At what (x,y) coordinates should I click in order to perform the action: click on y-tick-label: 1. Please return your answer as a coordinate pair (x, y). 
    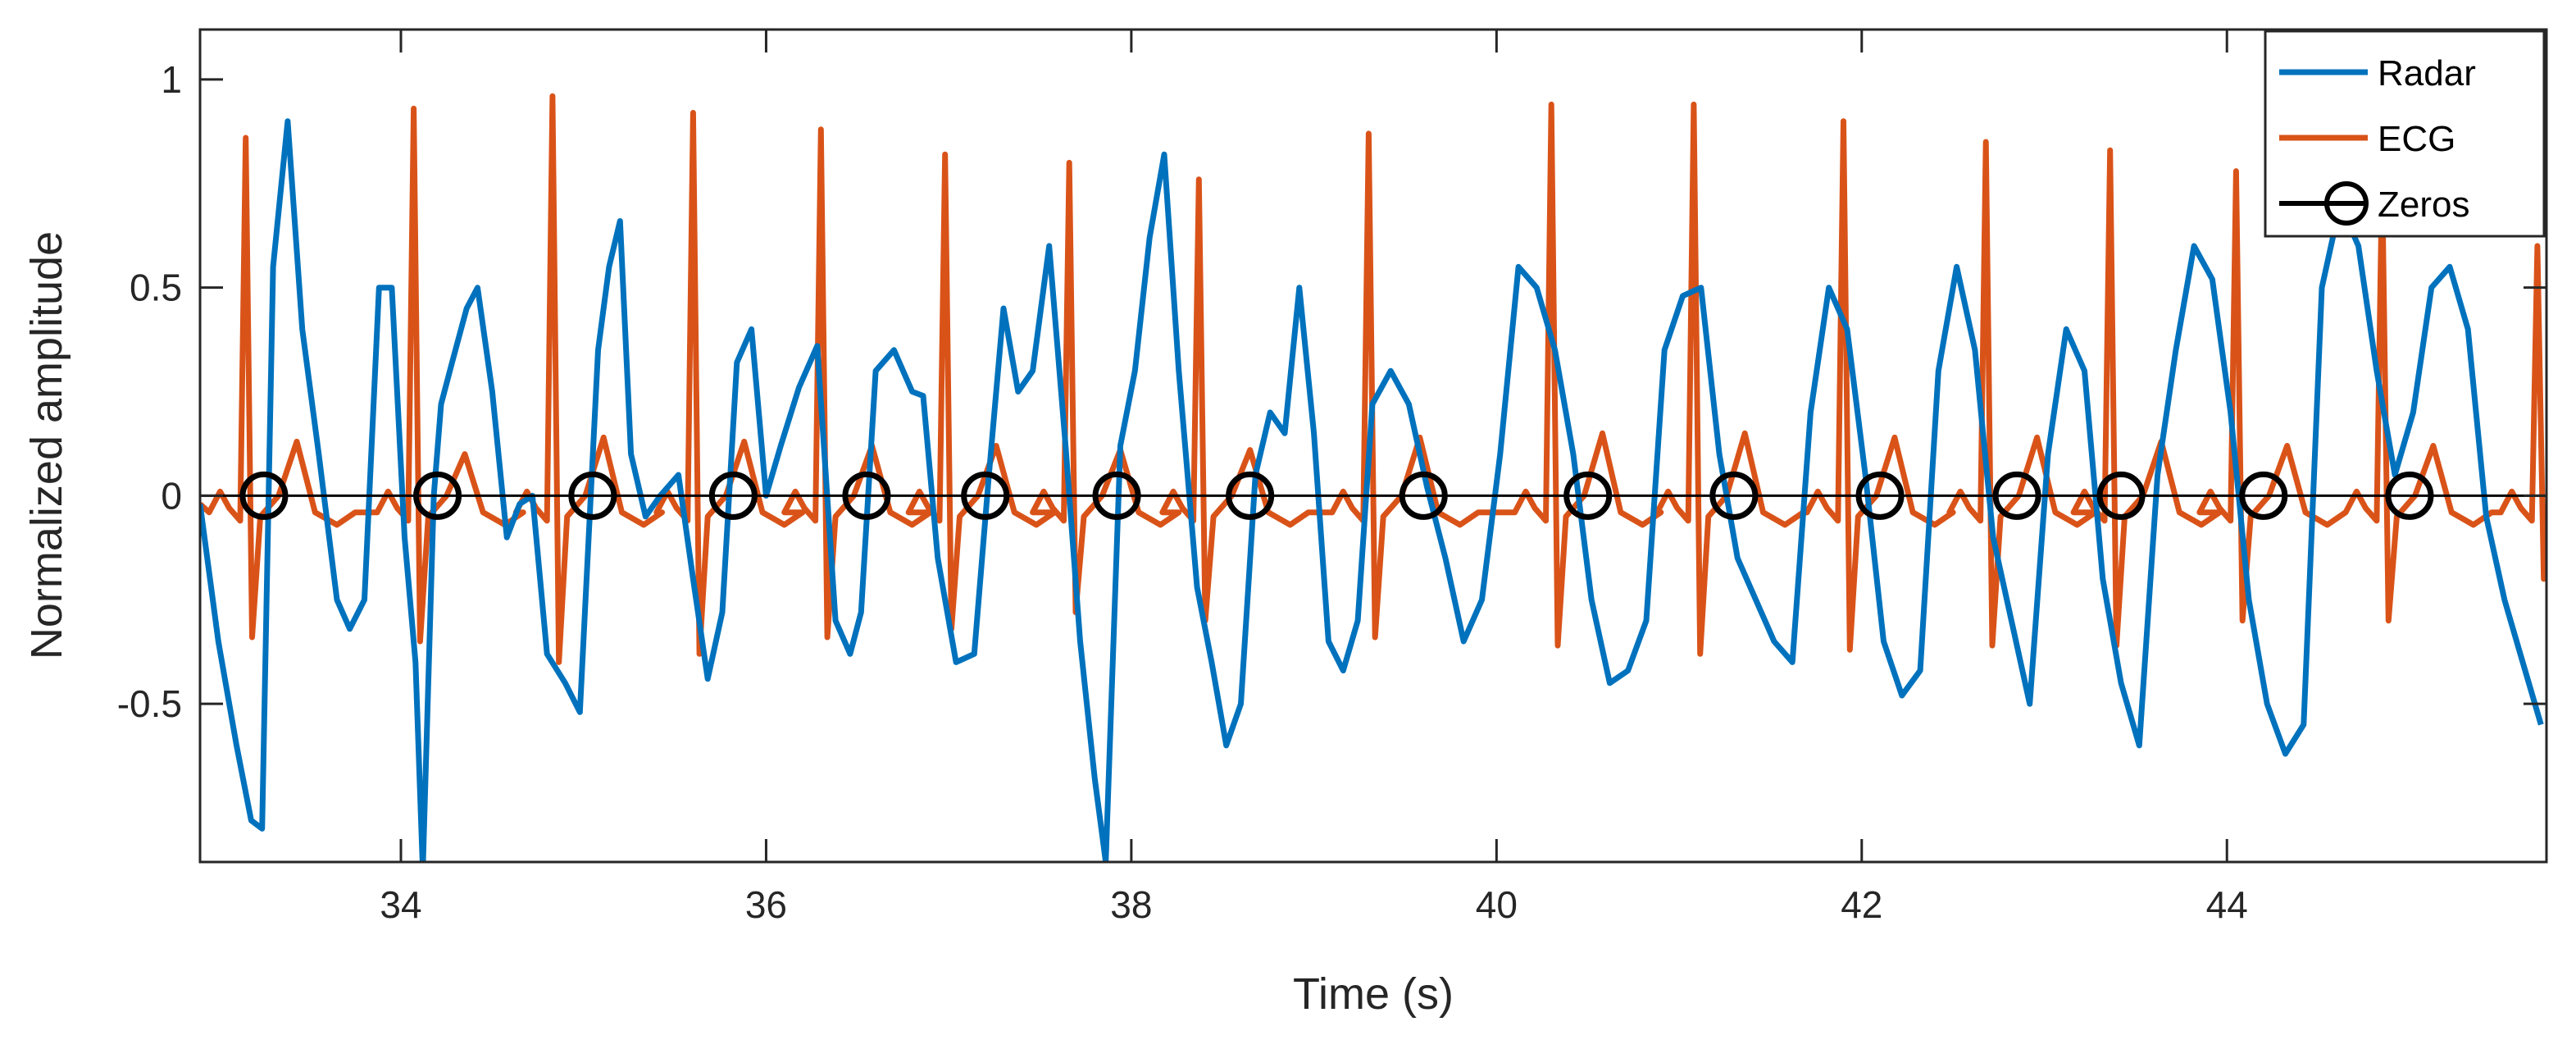
    Looking at the image, I should click on (171, 80).